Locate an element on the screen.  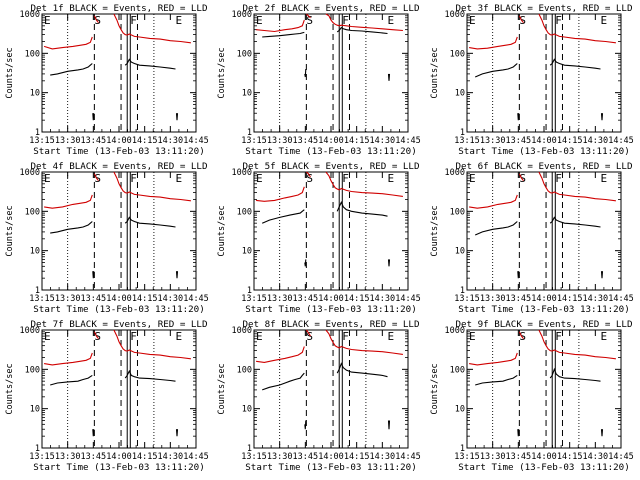
panel-title: Det 5f BLACK = Events, RED = LLD is located at coordinates (330, 166).